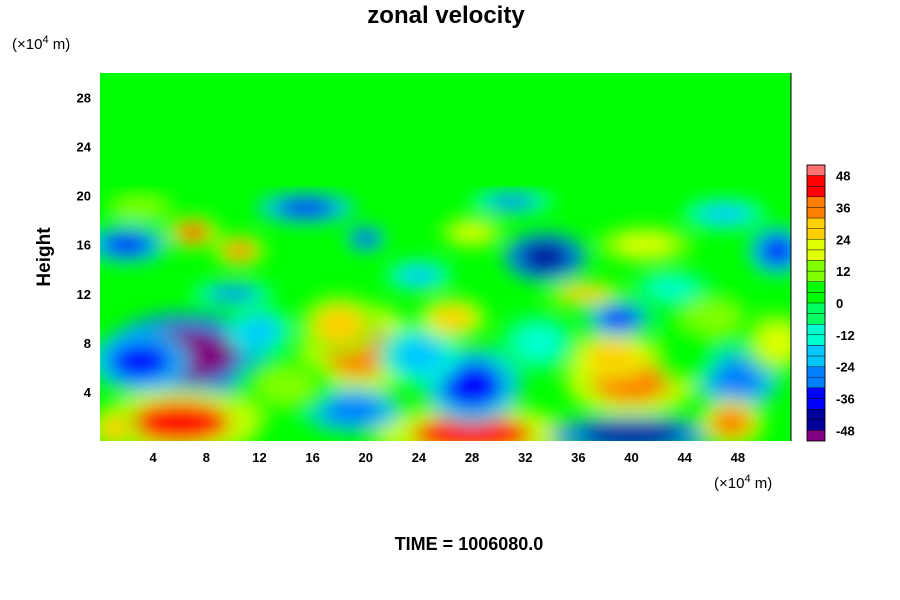  What do you see at coordinates (729, 483) in the screenshot?
I see `x-unit-prefix: (×10` at bounding box center [729, 483].